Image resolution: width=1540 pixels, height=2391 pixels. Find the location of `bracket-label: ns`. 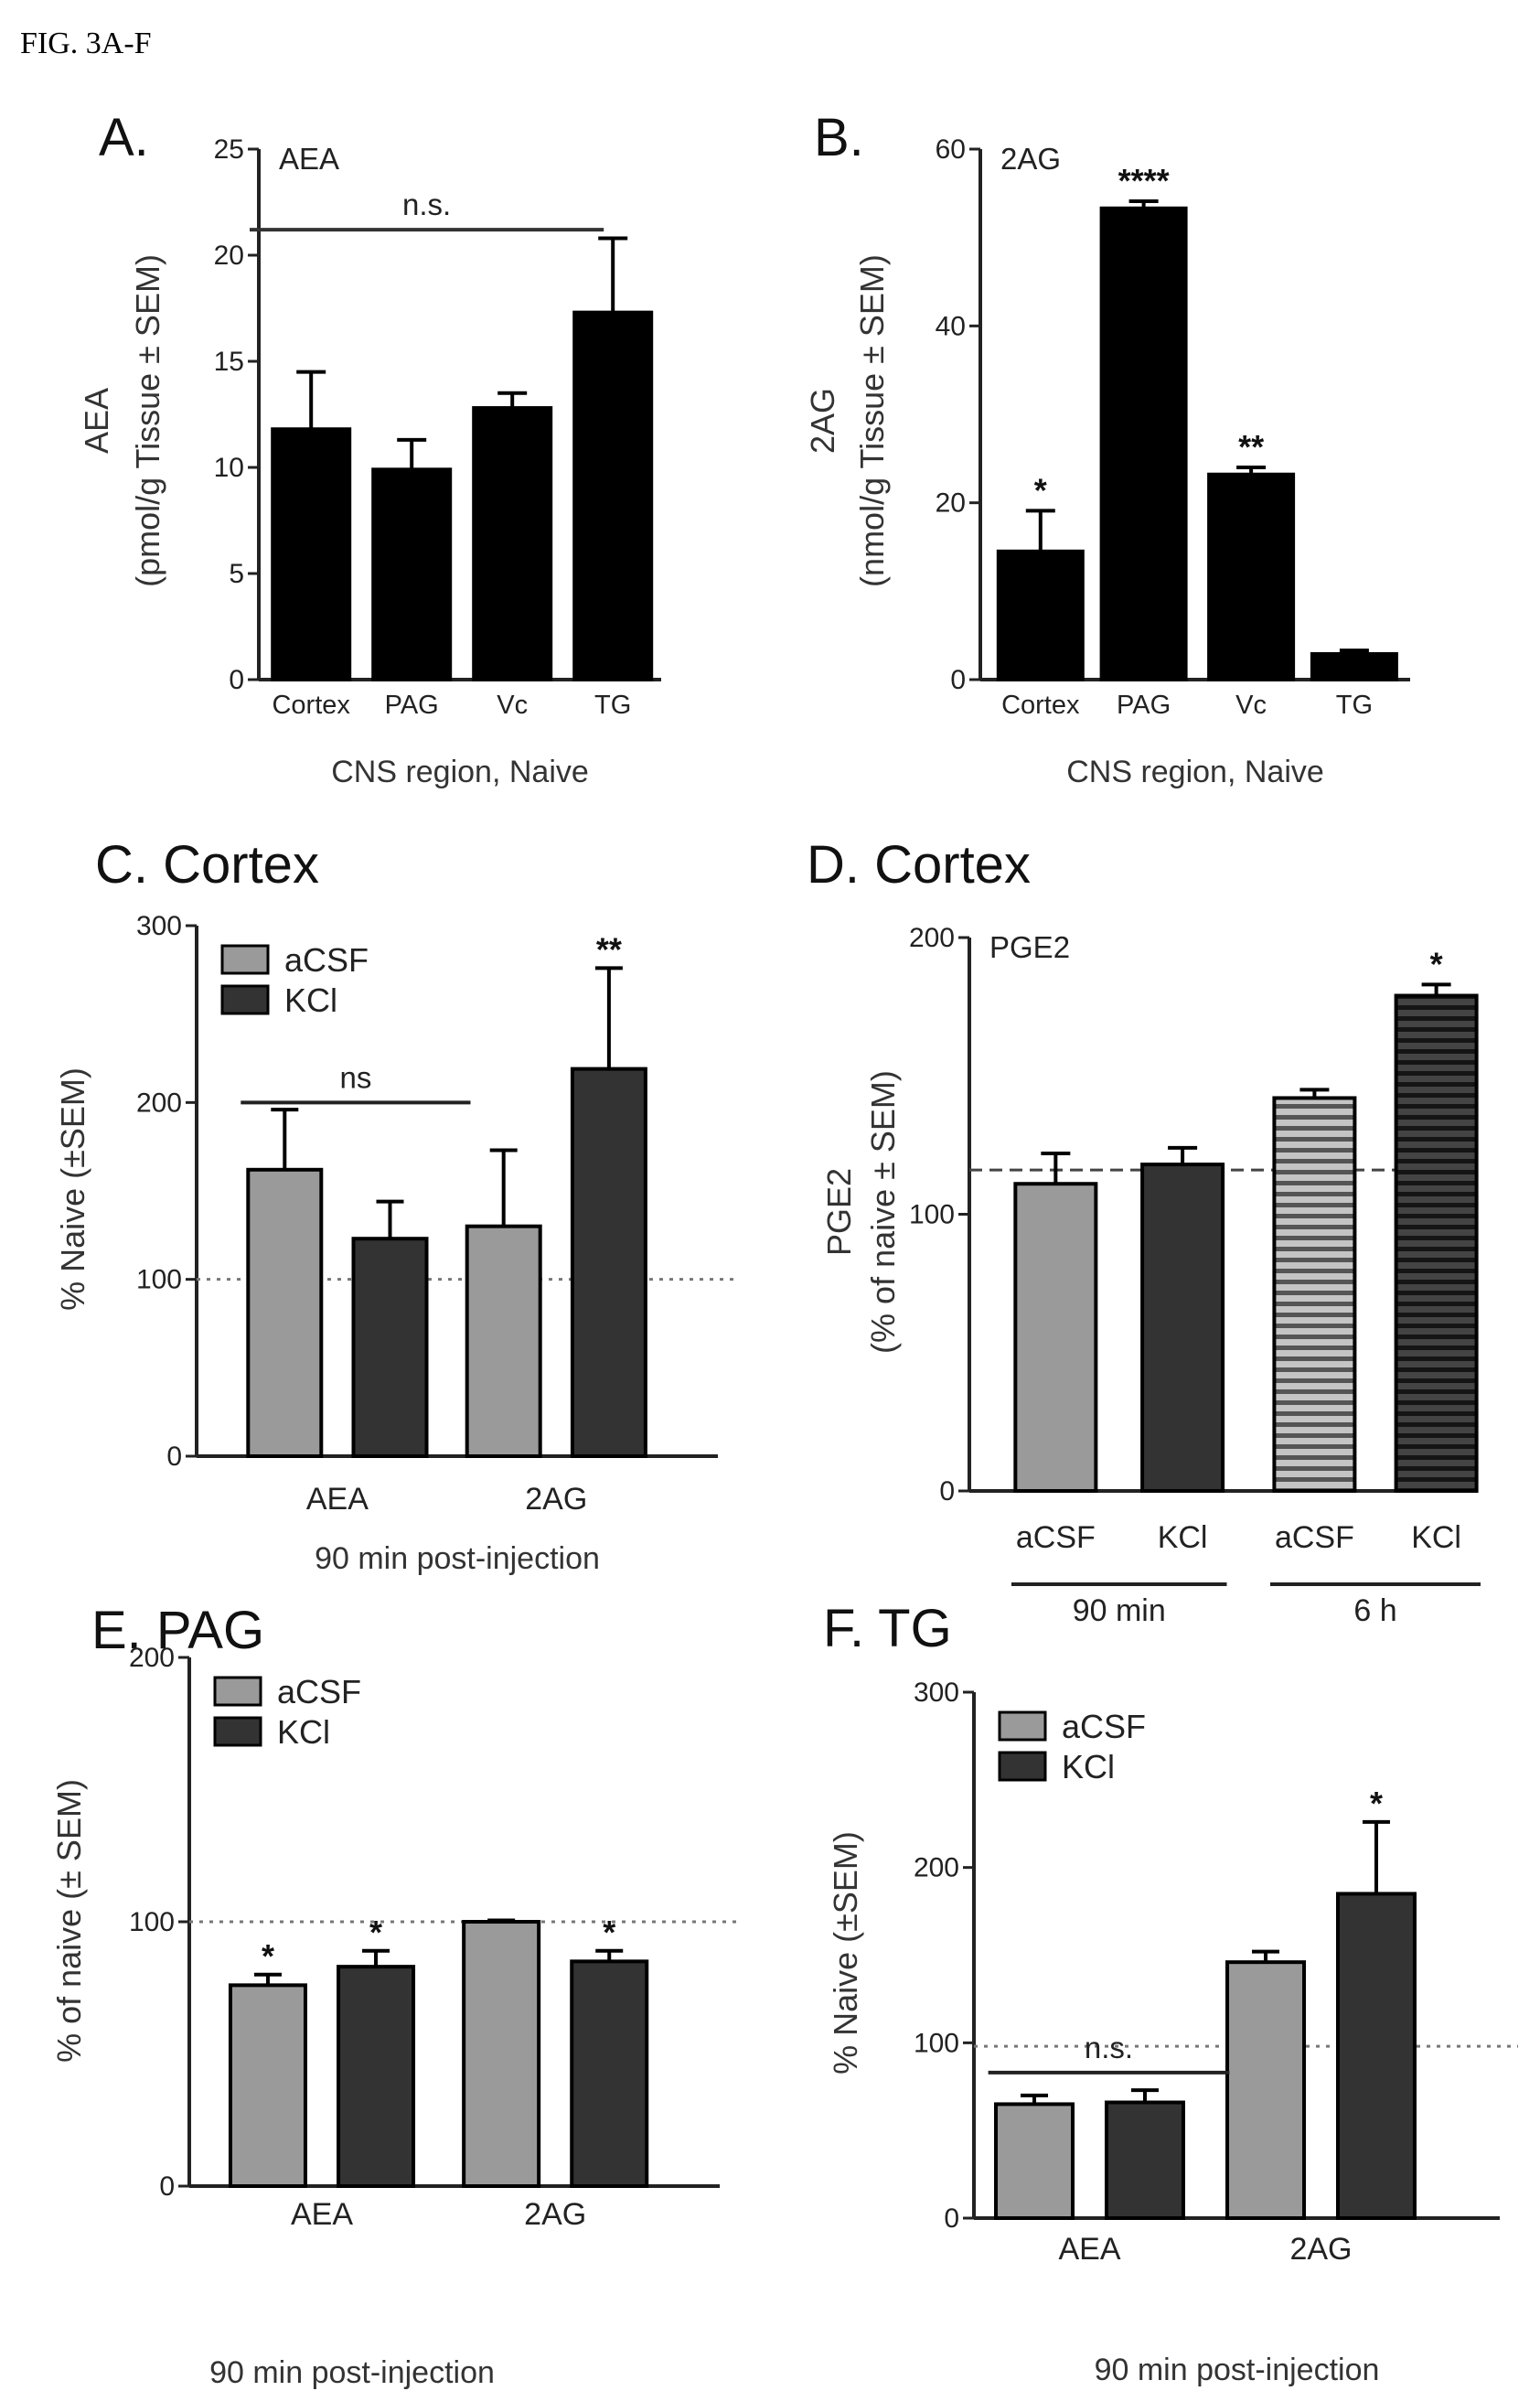

bracket-label: ns is located at coordinates (355, 1077).